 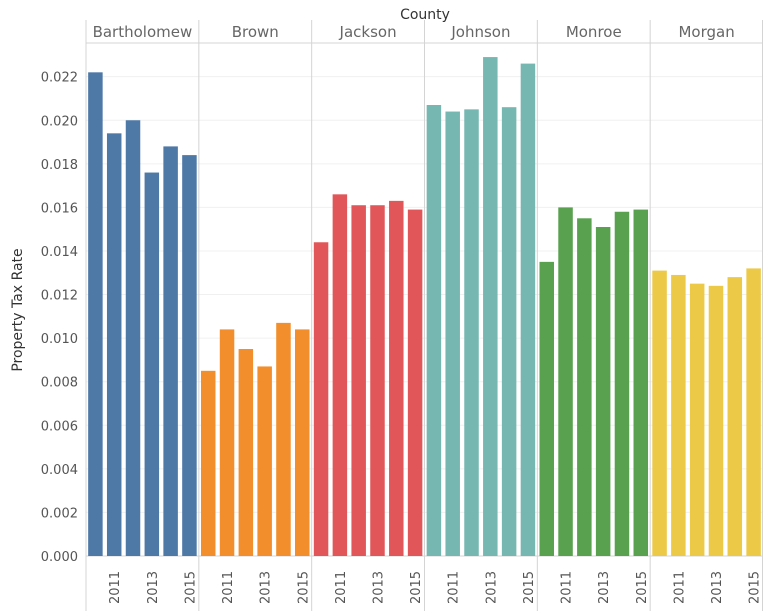 What do you see at coordinates (706, 315) in the screenshot?
I see `pane-morgan: Morgan 2011 2013 2015` at bounding box center [706, 315].